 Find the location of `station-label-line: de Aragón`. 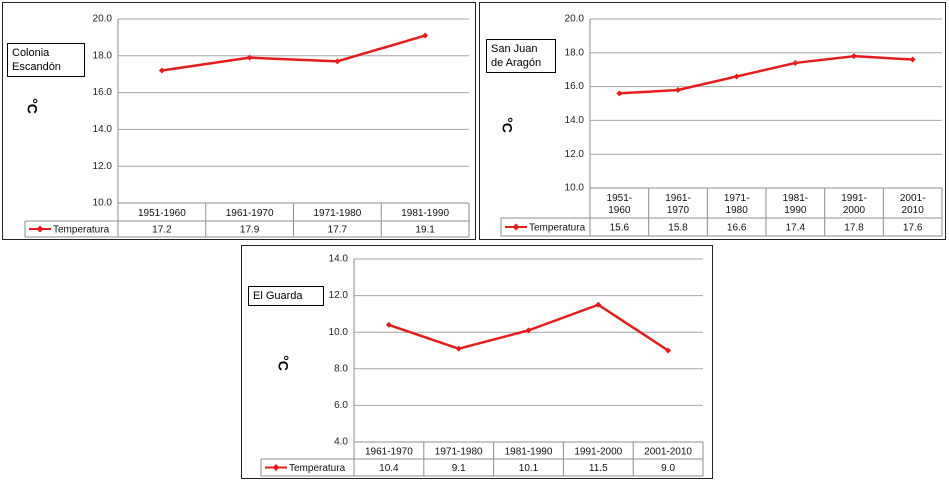

station-label-line: de Aragón is located at coordinates (516, 63).